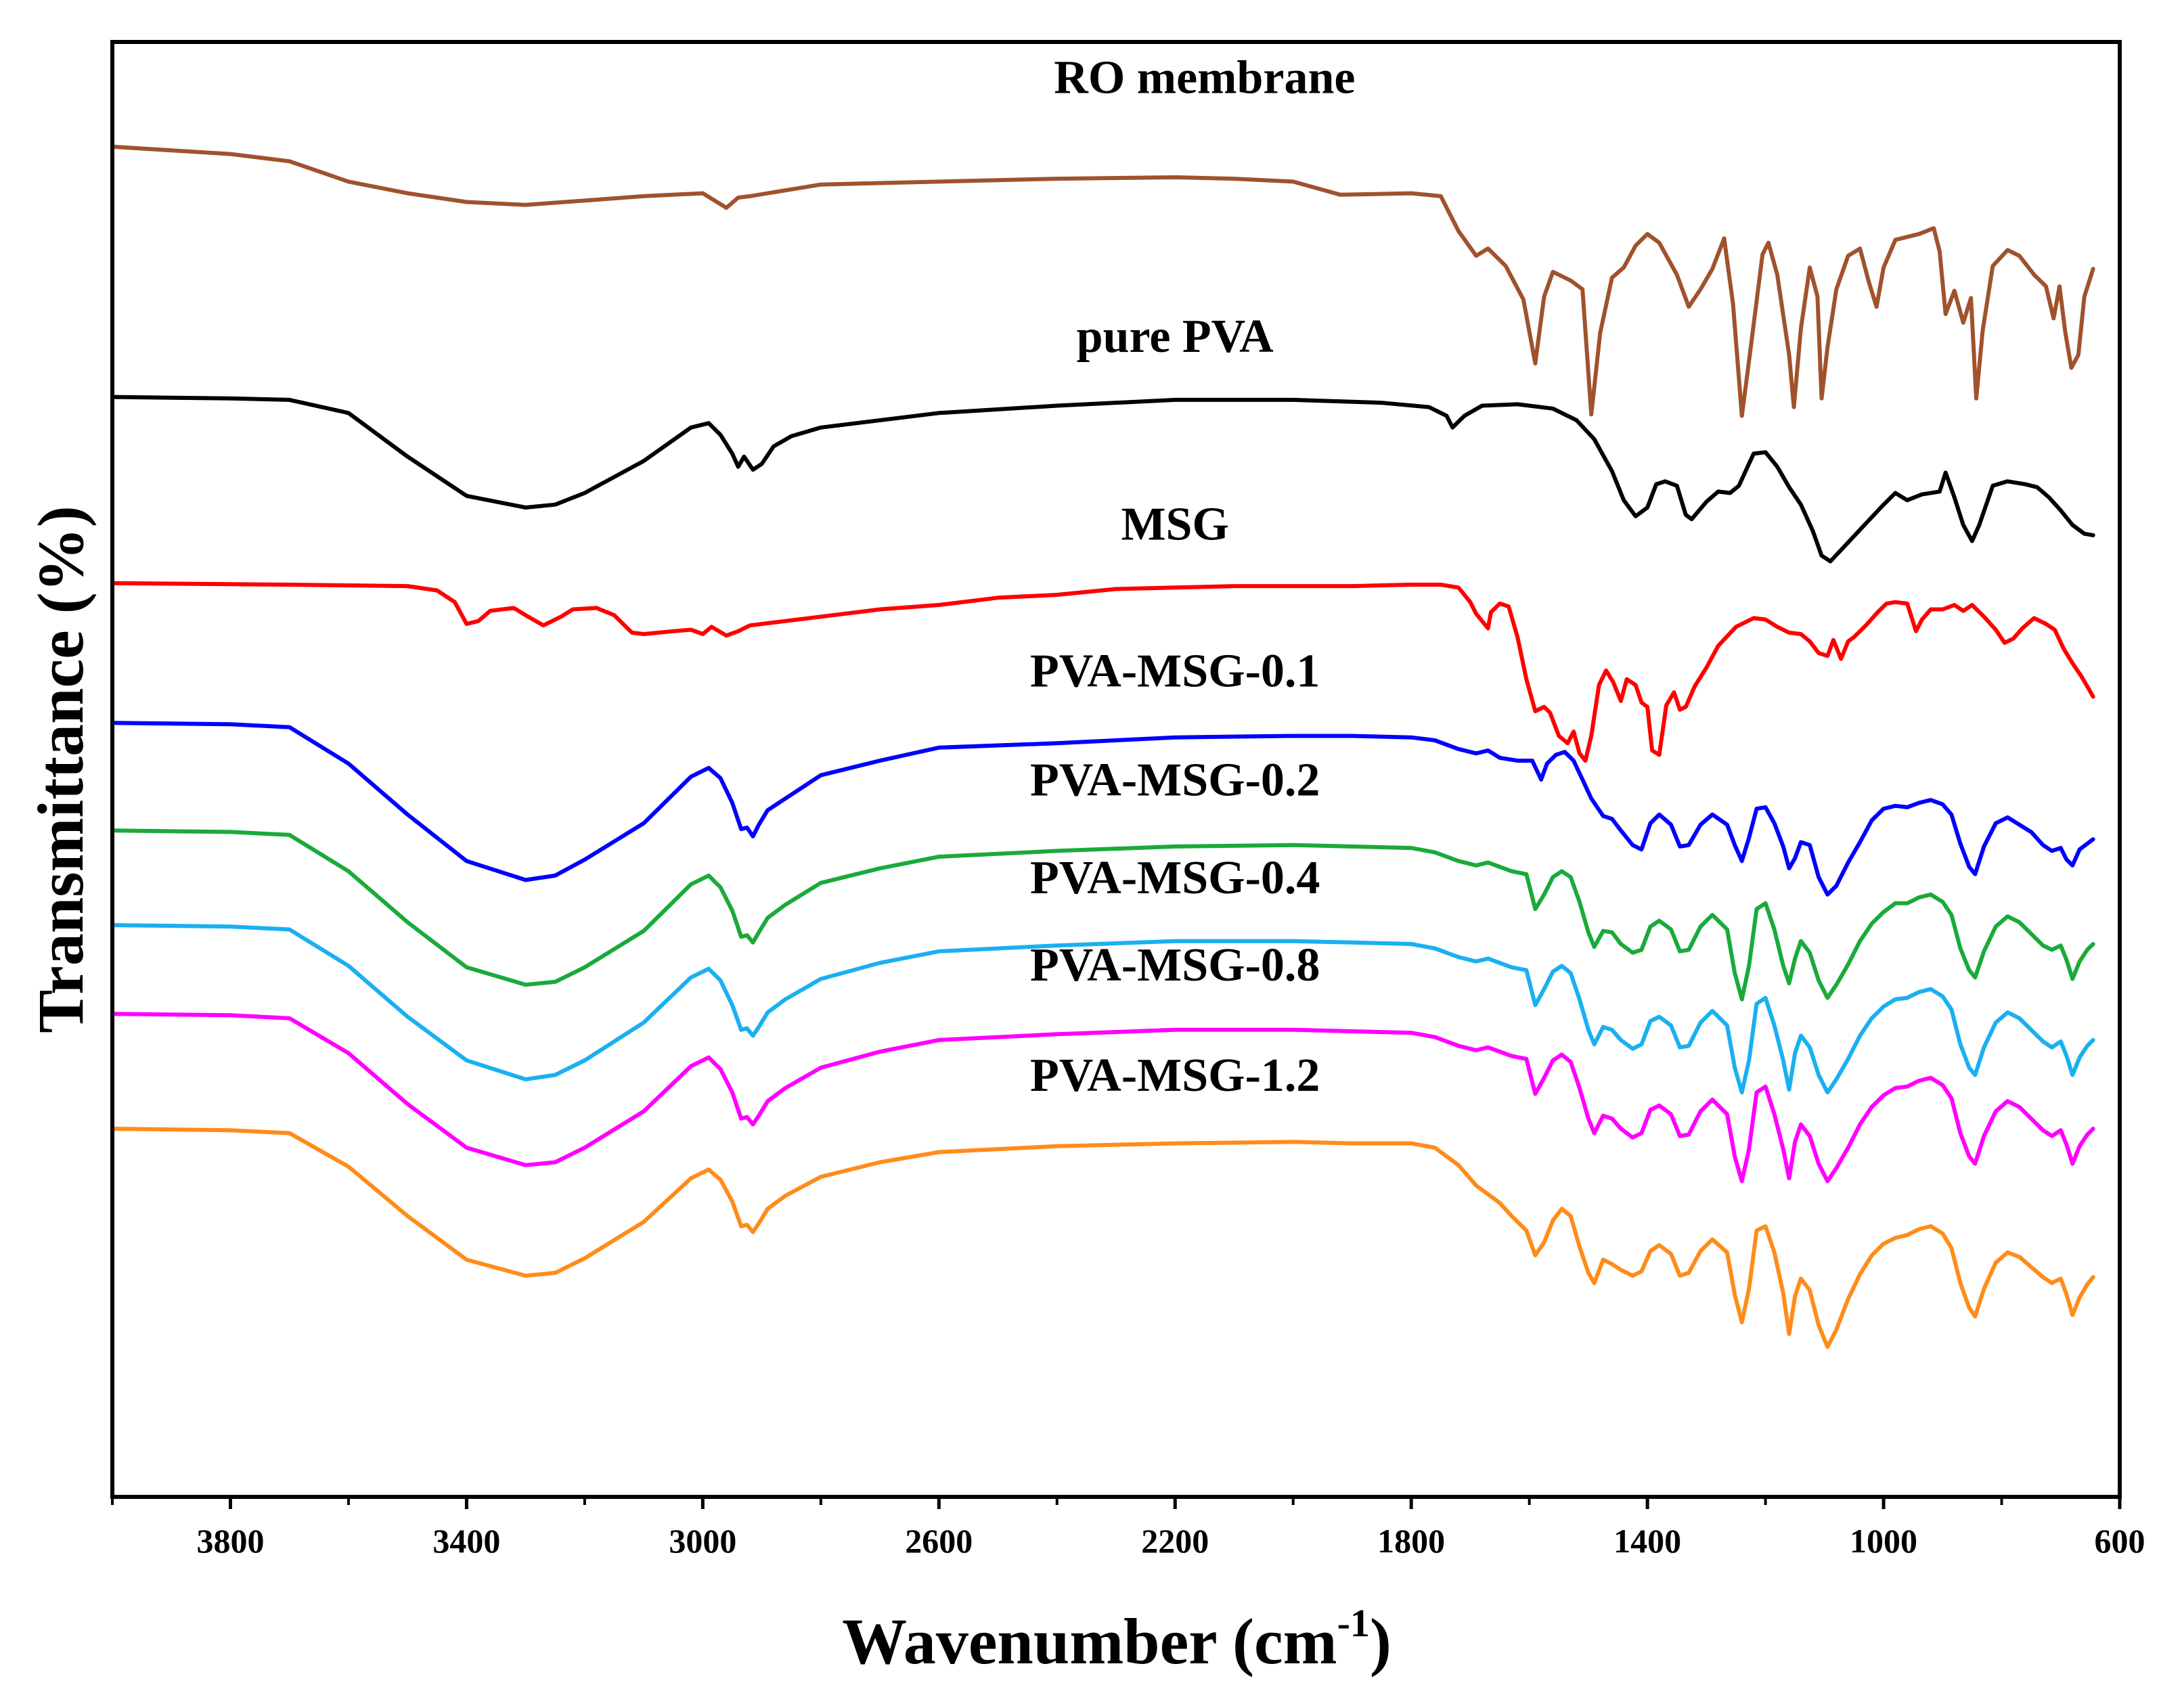 This screenshot has width=2182, height=1708. What do you see at coordinates (939, 1541) in the screenshot?
I see `x-tick-label: 2600` at bounding box center [939, 1541].